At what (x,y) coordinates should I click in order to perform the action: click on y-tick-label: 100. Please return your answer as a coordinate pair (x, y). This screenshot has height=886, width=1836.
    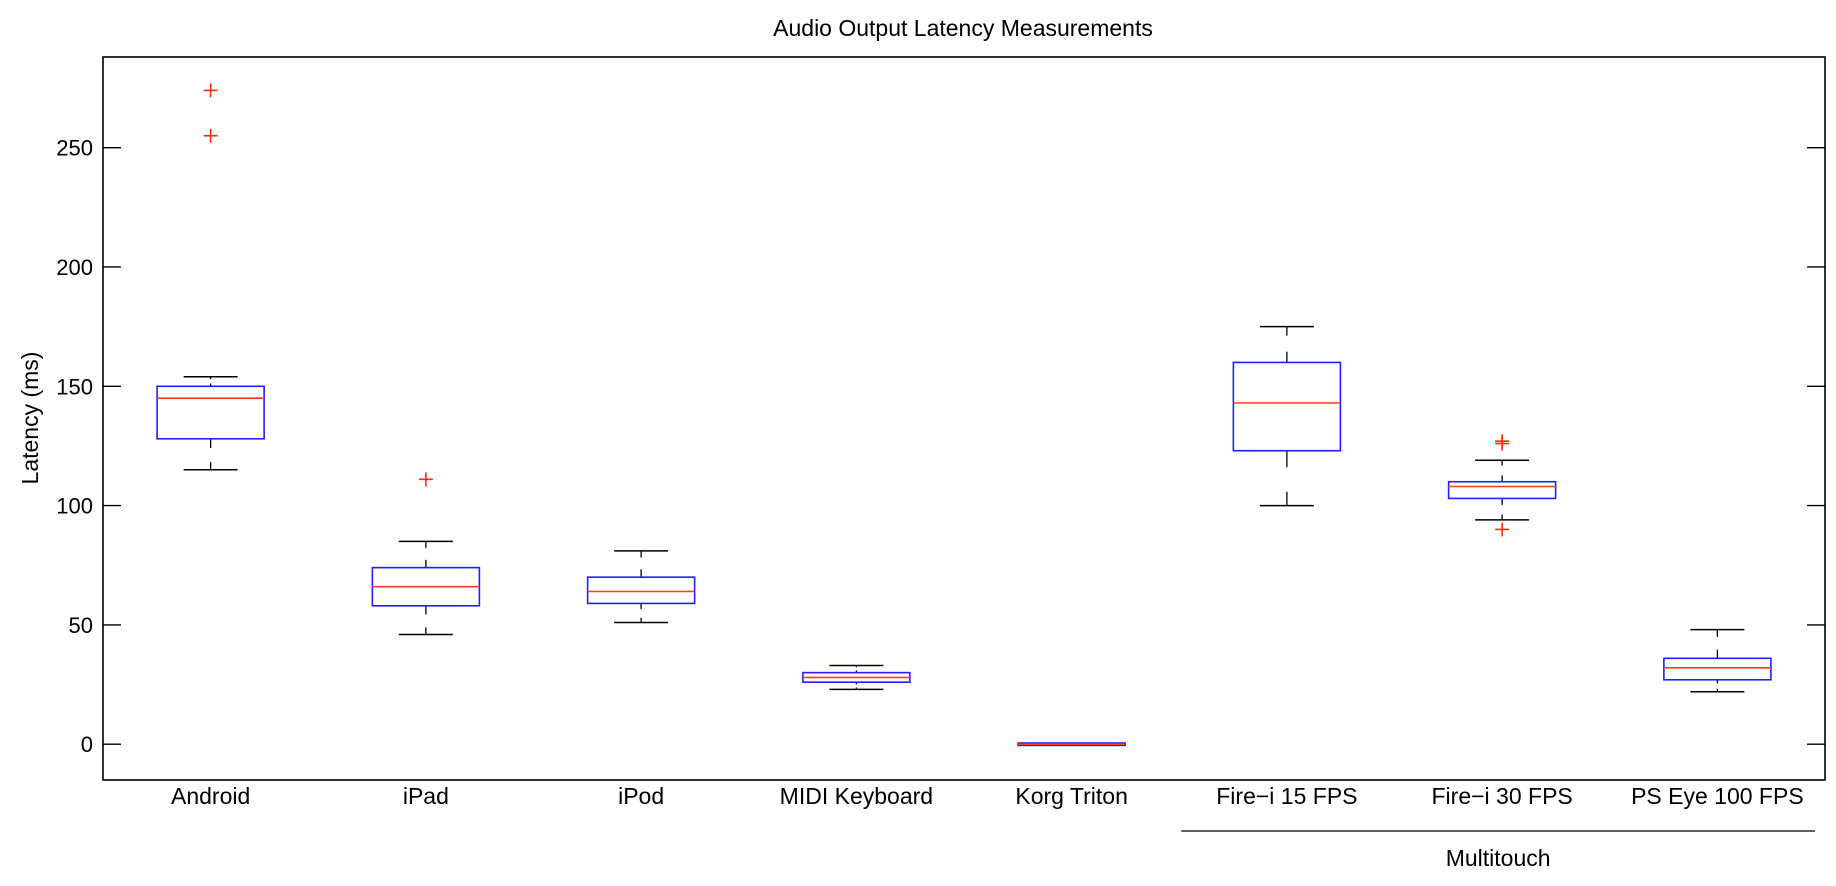
    Looking at the image, I should click on (74, 506).